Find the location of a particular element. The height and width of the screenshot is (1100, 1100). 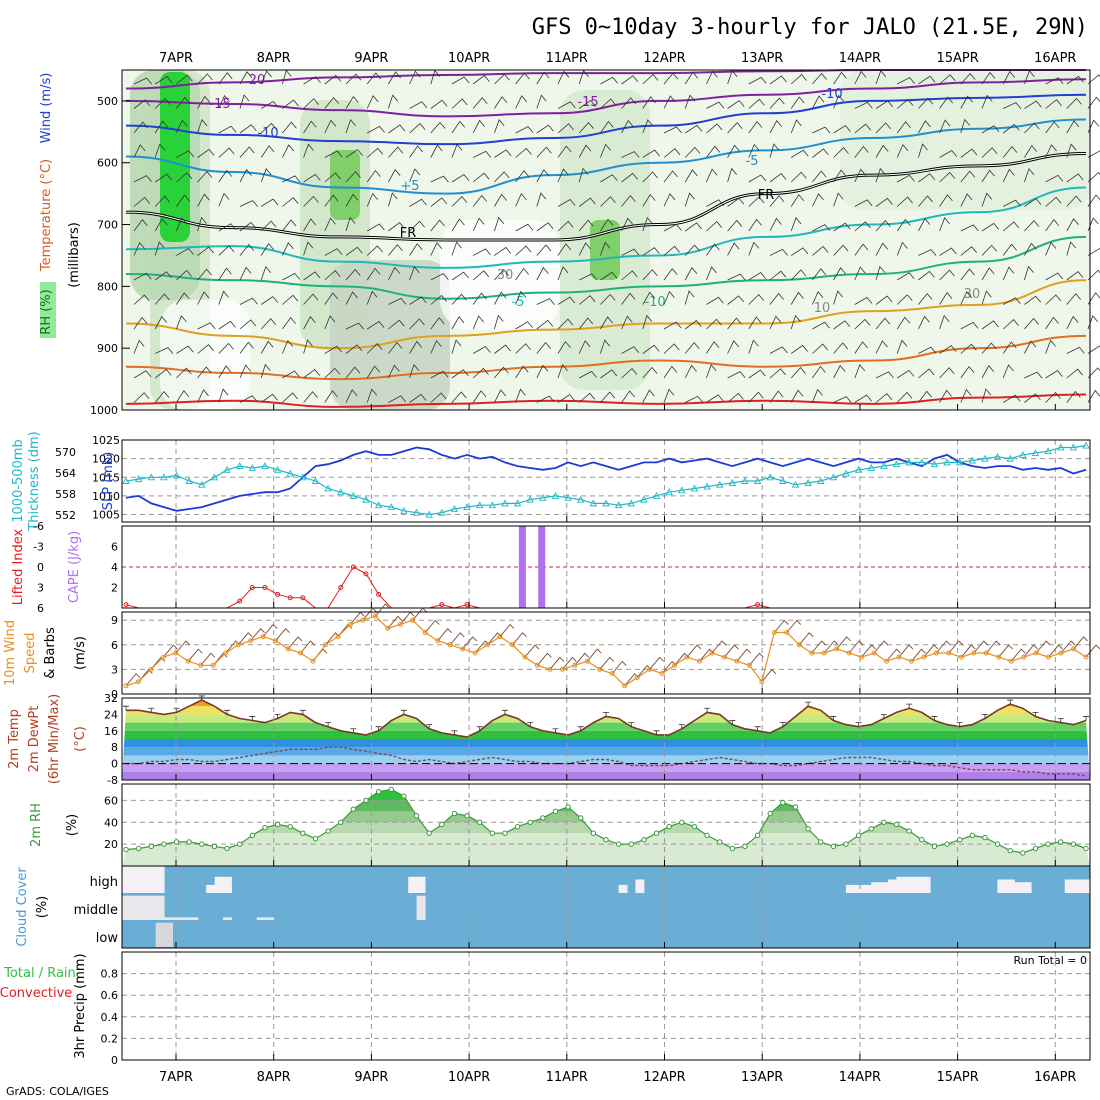

ylabel-wind: Wind (m/s) is located at coordinates (46, 108).